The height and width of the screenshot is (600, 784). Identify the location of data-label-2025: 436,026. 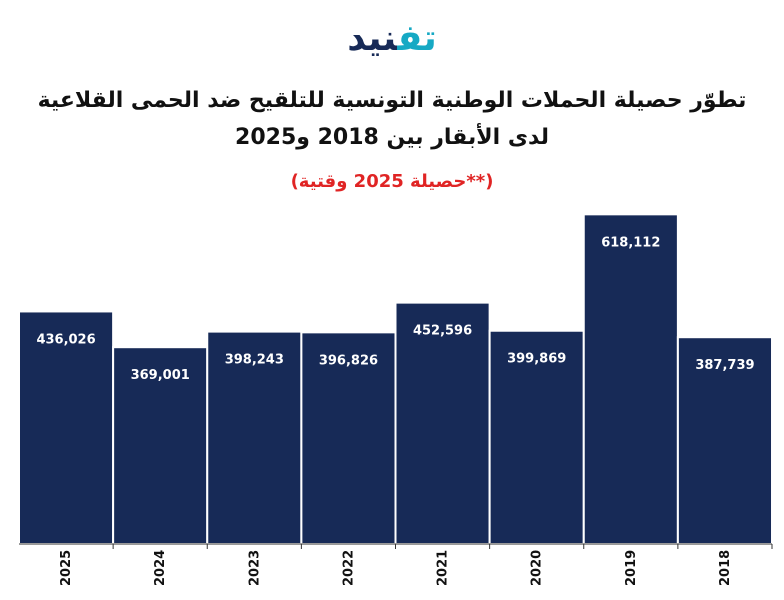
(65, 339).